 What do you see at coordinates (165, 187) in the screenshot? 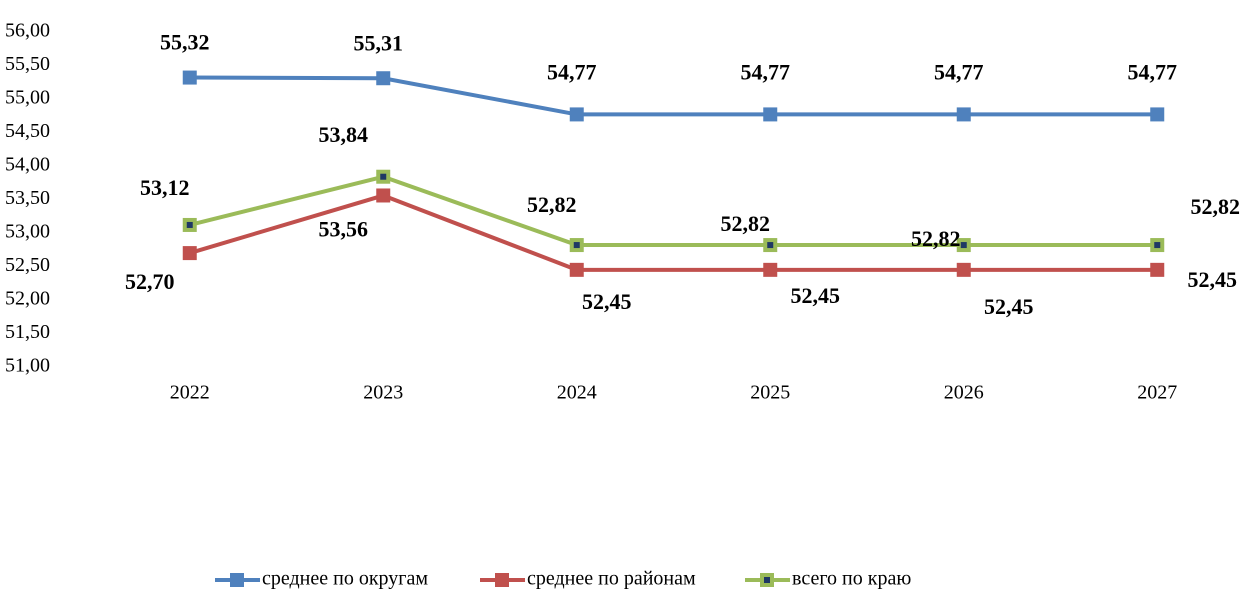
I see `data-label: 53,12` at bounding box center [165, 187].